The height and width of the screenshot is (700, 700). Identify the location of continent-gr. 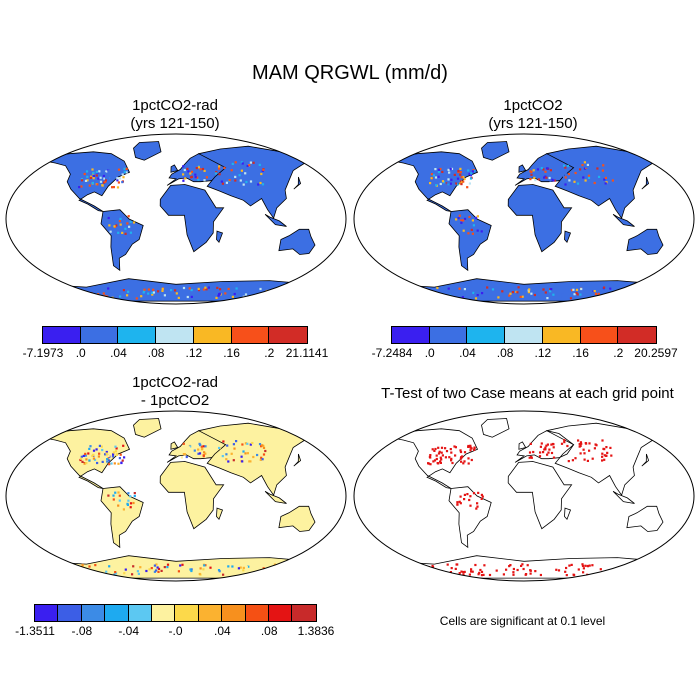
(147, 151).